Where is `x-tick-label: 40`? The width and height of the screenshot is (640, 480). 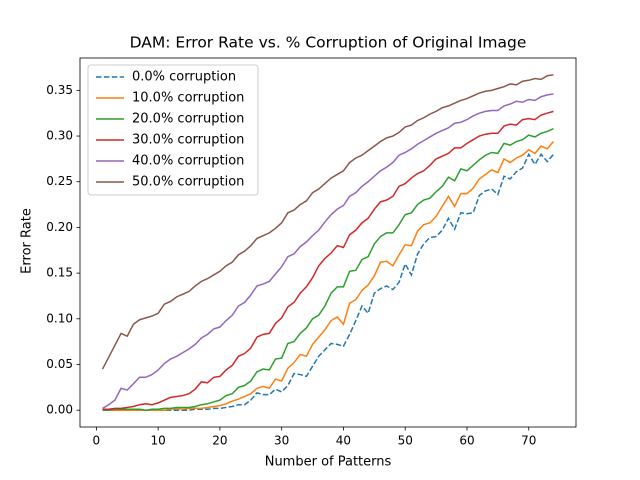
x-tick-label: 40 is located at coordinates (343, 441).